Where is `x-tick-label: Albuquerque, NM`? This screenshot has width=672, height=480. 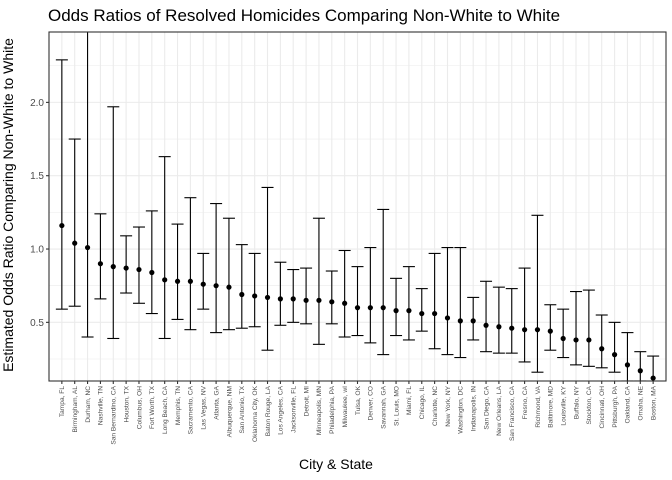
x-tick-label: Albuquerque, NM is located at coordinates (229, 411).